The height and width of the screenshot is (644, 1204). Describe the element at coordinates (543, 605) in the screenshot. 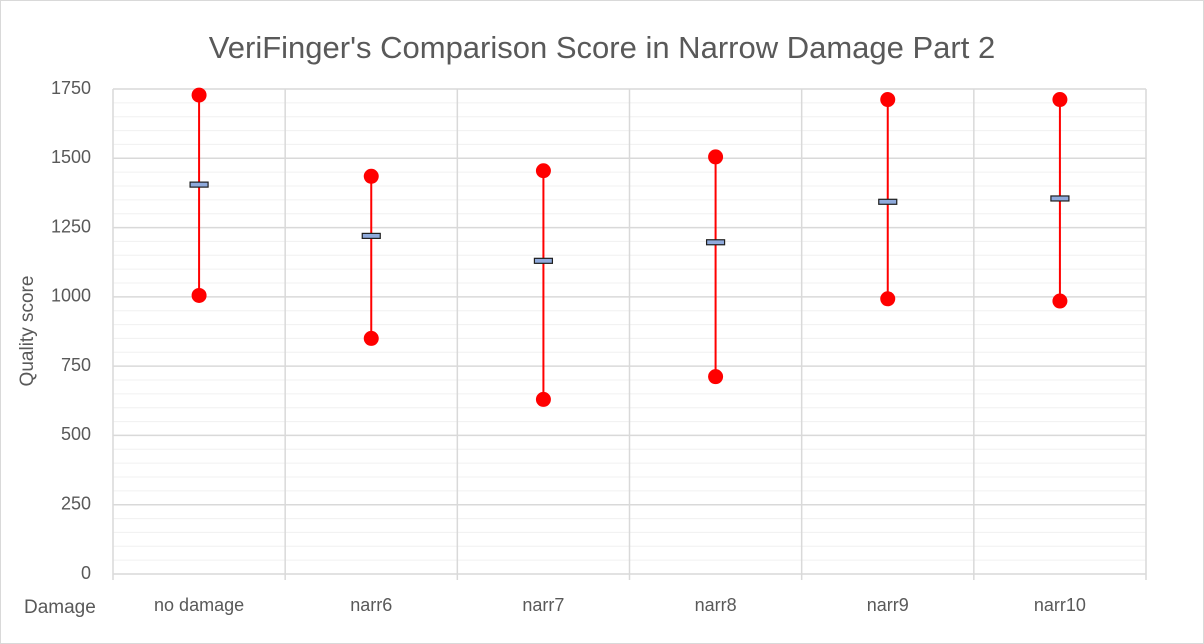

I see `x-tick-label: narr7` at that location.